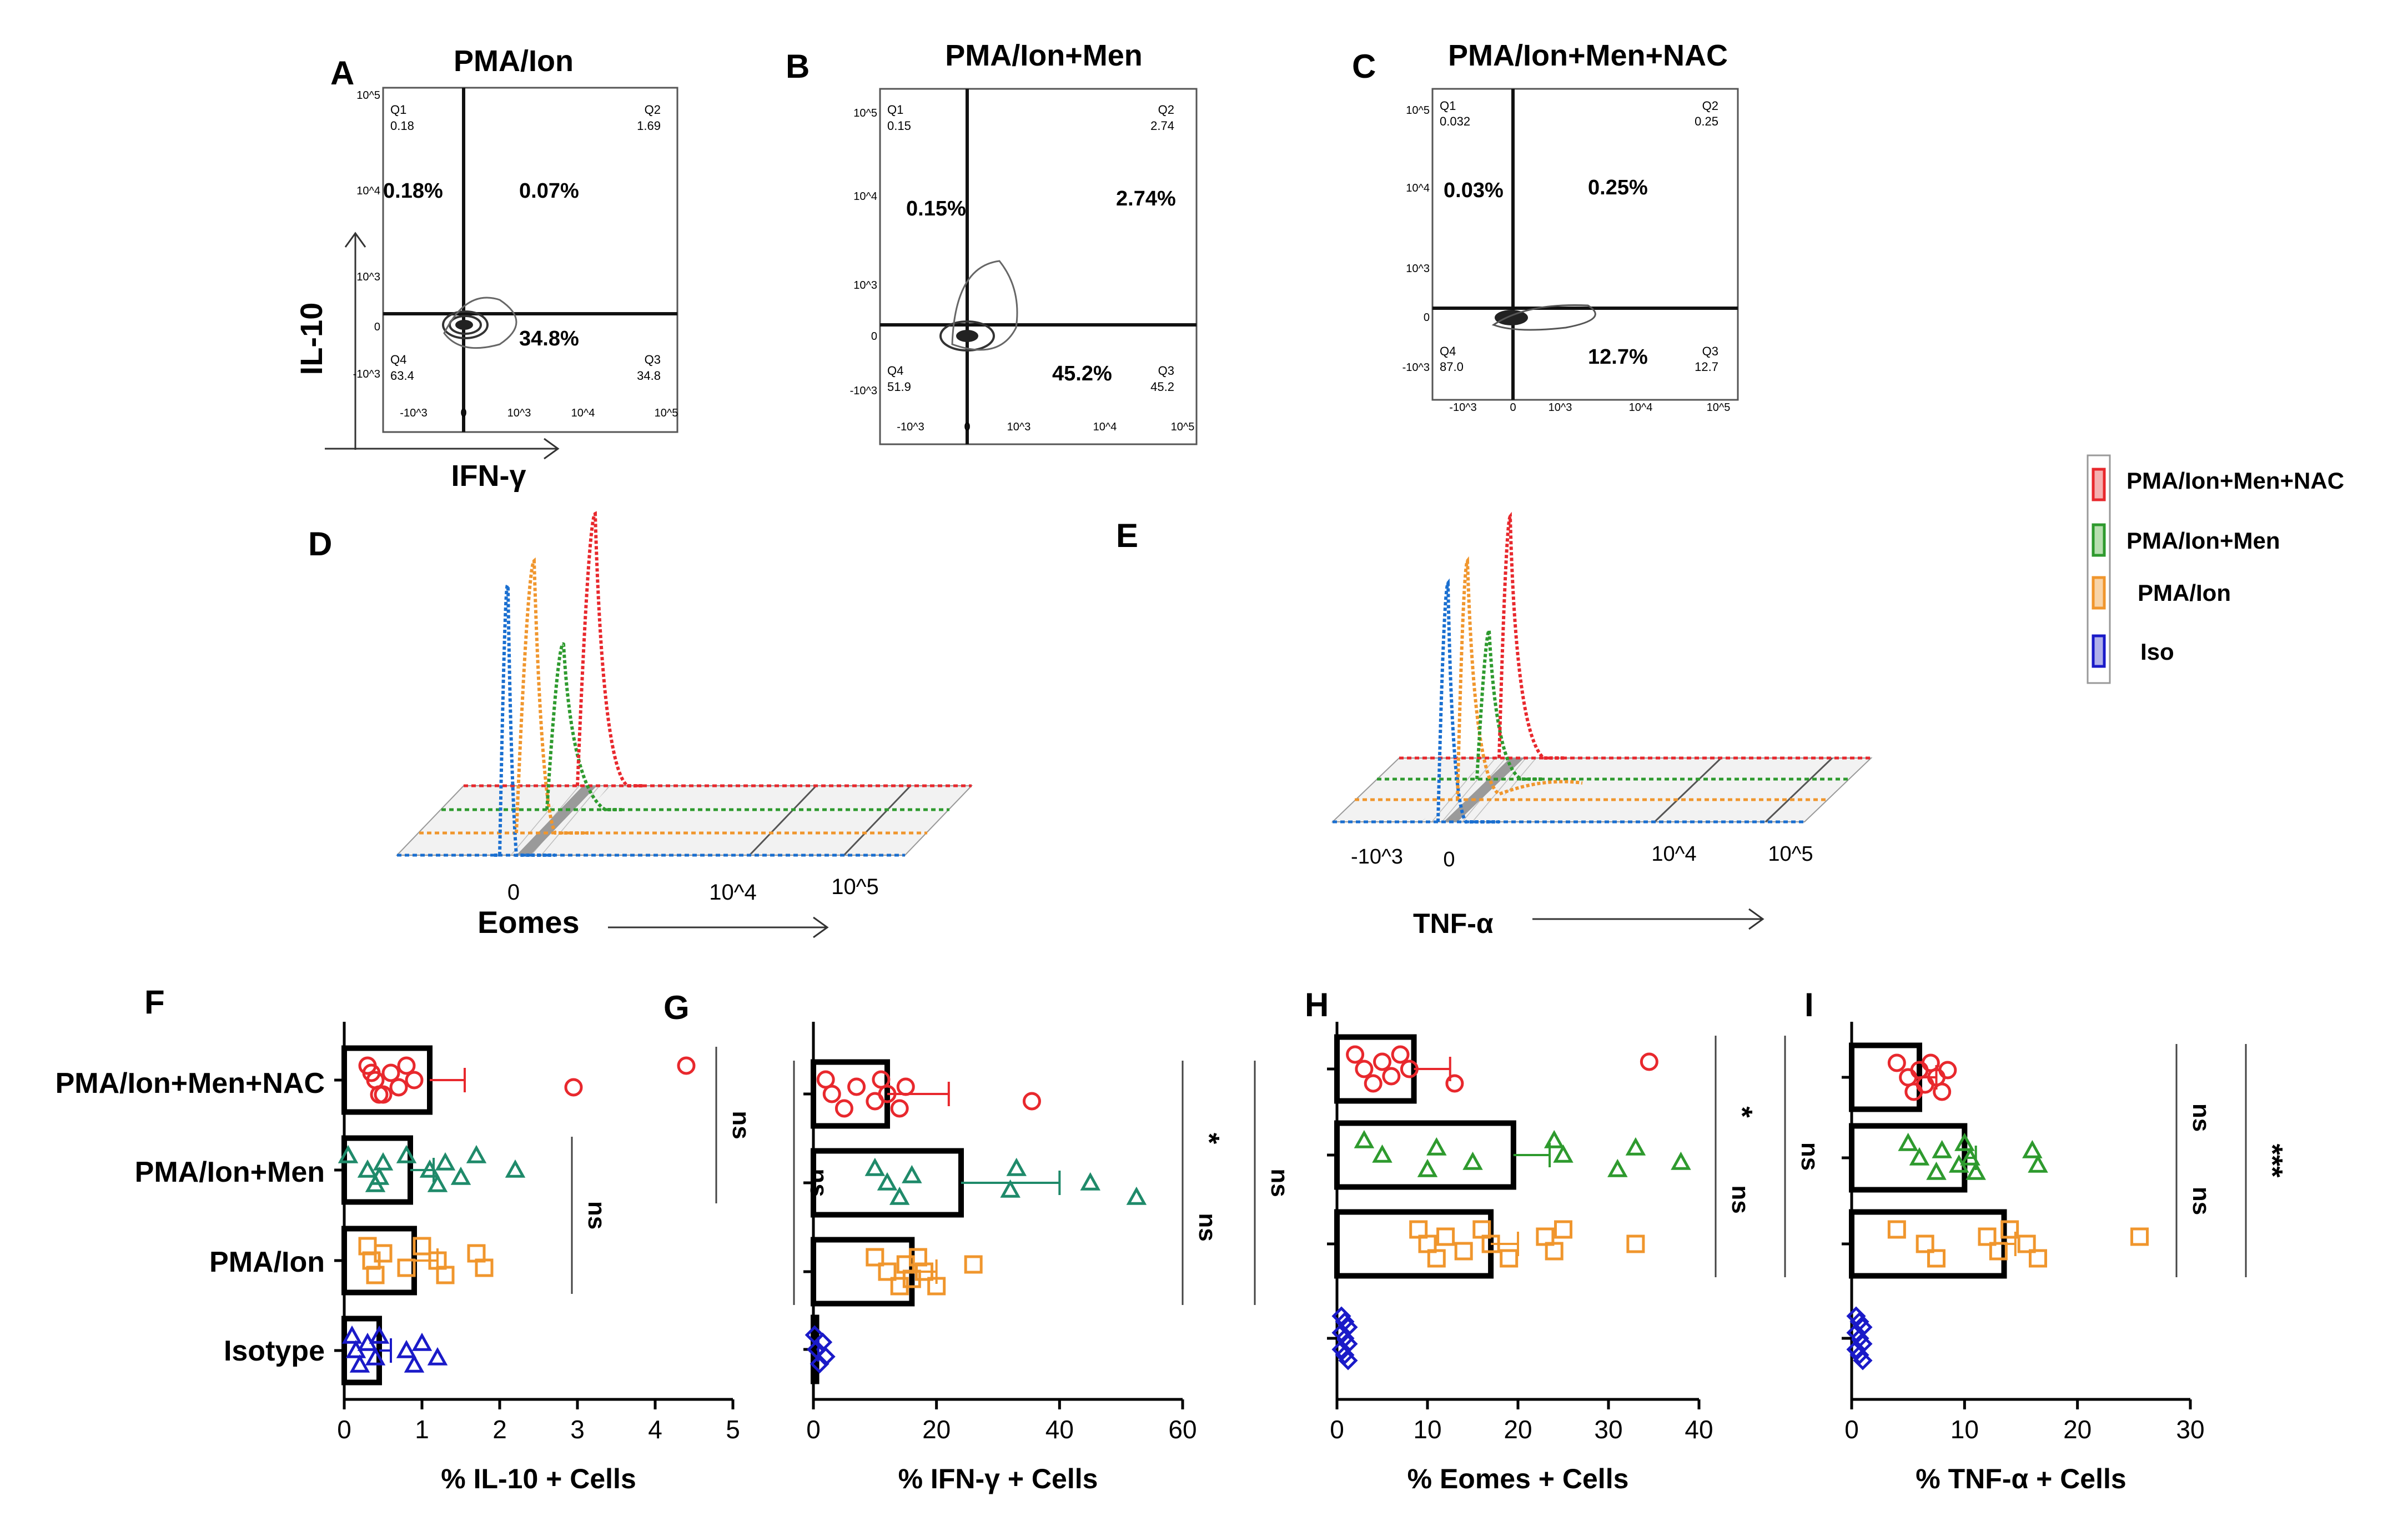  What do you see at coordinates (899, 387) in the screenshot?
I see `q4-value: 51.9` at bounding box center [899, 387].